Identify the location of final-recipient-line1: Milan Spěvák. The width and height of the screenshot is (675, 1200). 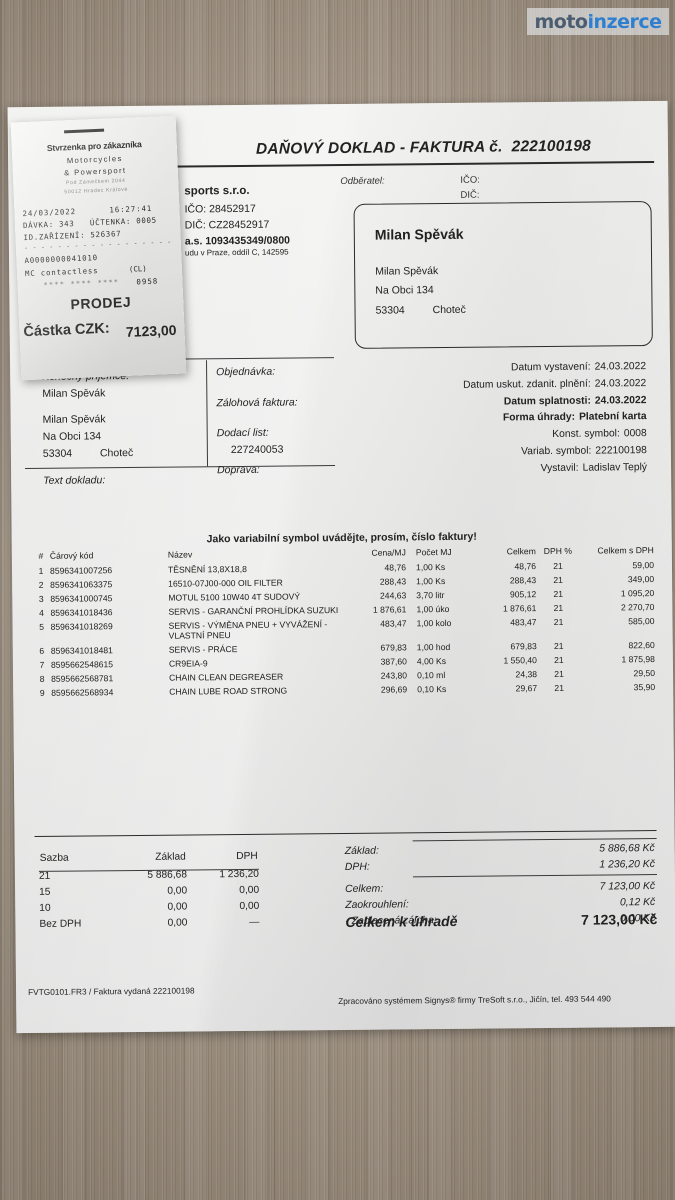
(74, 419).